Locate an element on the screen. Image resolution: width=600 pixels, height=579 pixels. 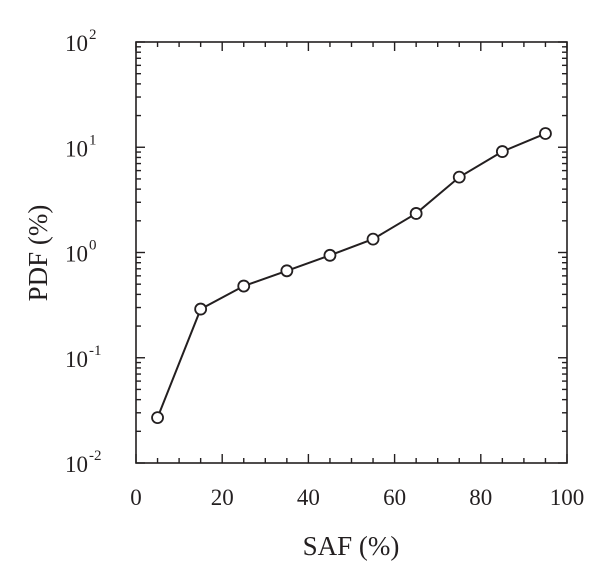
x-tick-label: 80 is located at coordinates (480, 497).